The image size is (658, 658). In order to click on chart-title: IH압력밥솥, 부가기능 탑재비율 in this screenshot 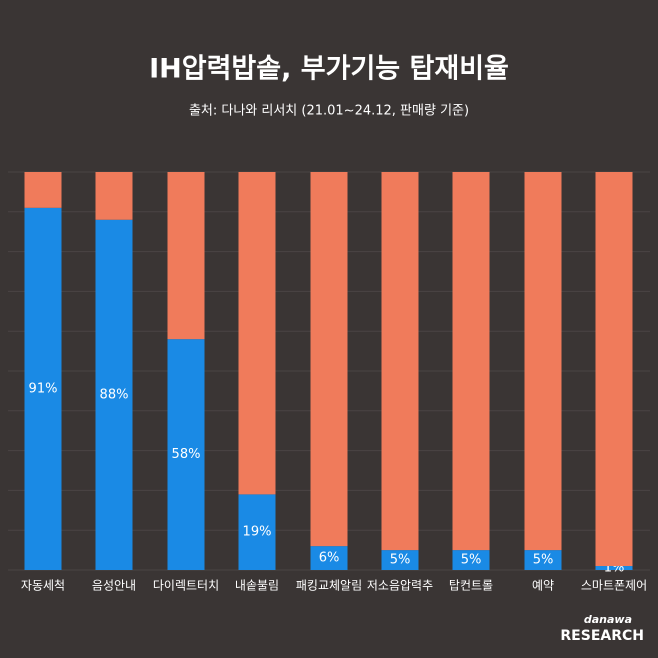, I will do `click(329, 69)`.